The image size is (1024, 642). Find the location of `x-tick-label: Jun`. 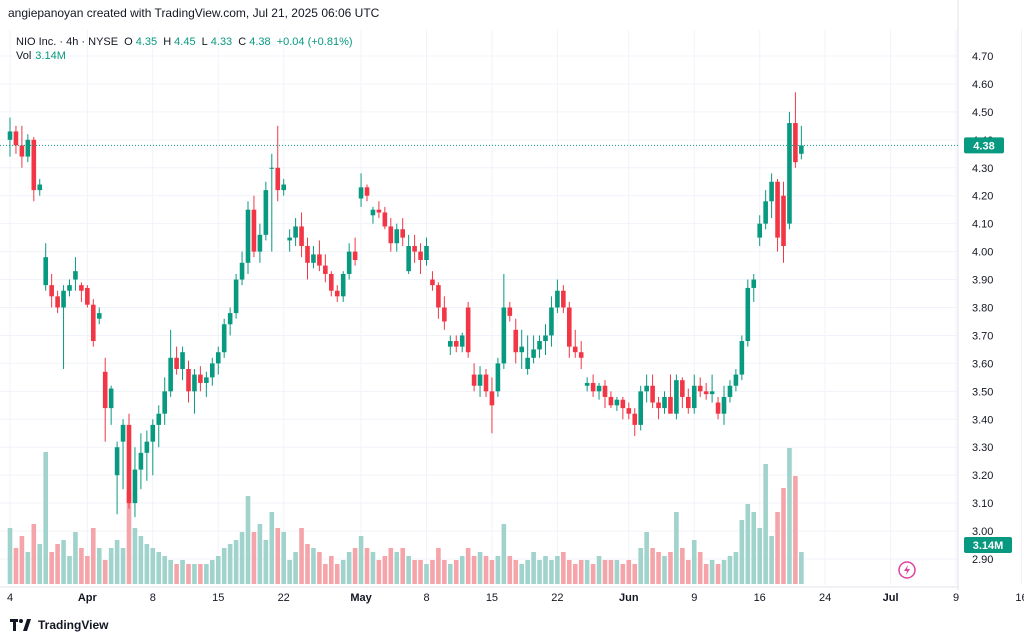

x-tick-label: Jun is located at coordinates (629, 598).